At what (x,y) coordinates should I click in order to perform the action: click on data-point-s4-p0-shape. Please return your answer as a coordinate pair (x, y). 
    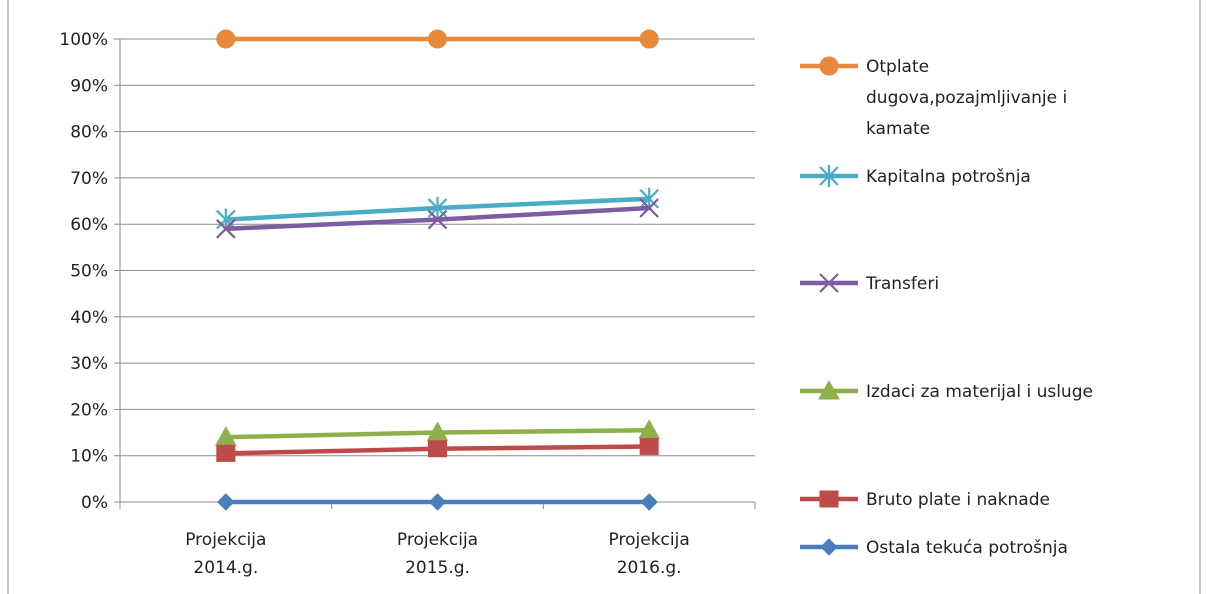
    Looking at the image, I should click on (226, 453).